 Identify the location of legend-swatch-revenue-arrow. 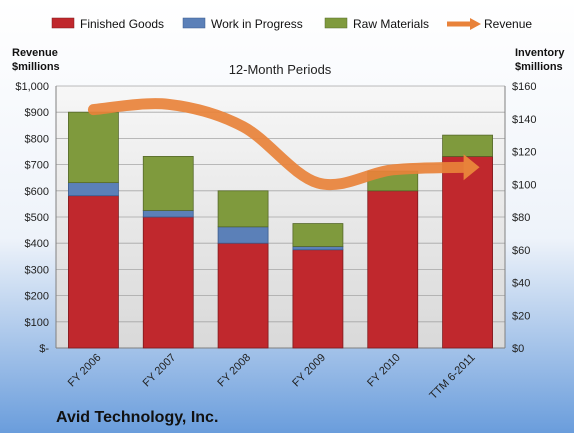
(475, 24).